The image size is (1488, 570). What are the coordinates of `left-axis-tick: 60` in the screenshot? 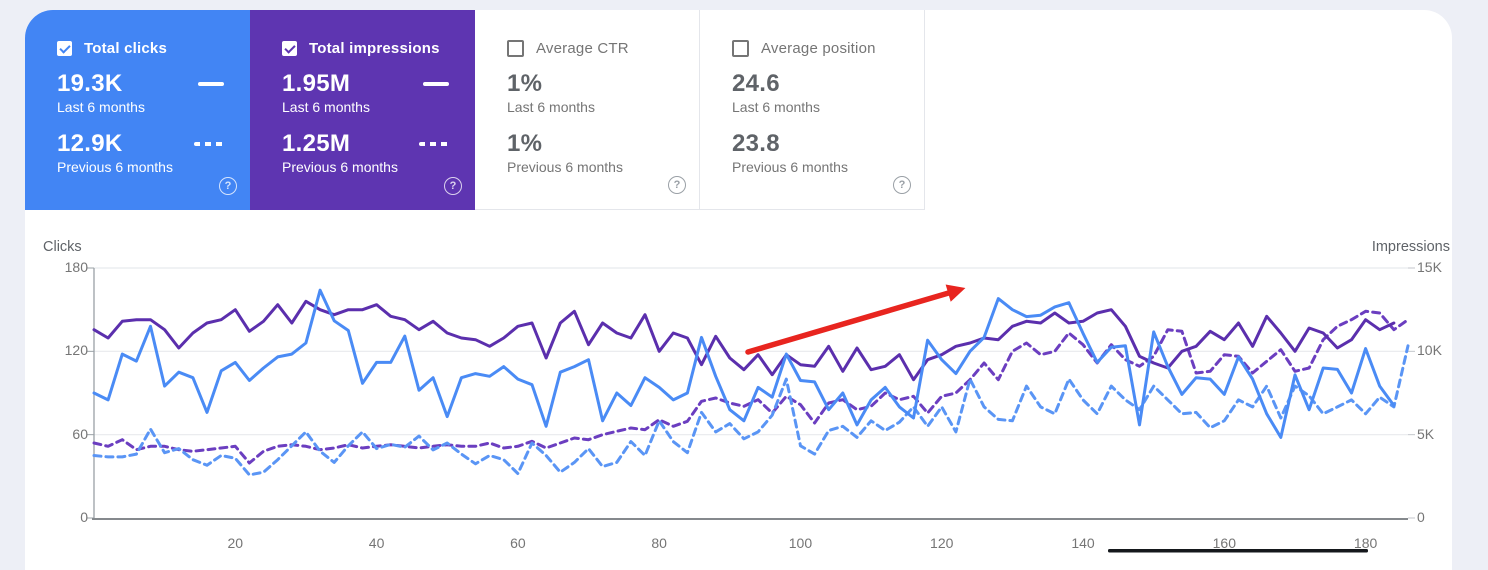 It's located at (80, 433).